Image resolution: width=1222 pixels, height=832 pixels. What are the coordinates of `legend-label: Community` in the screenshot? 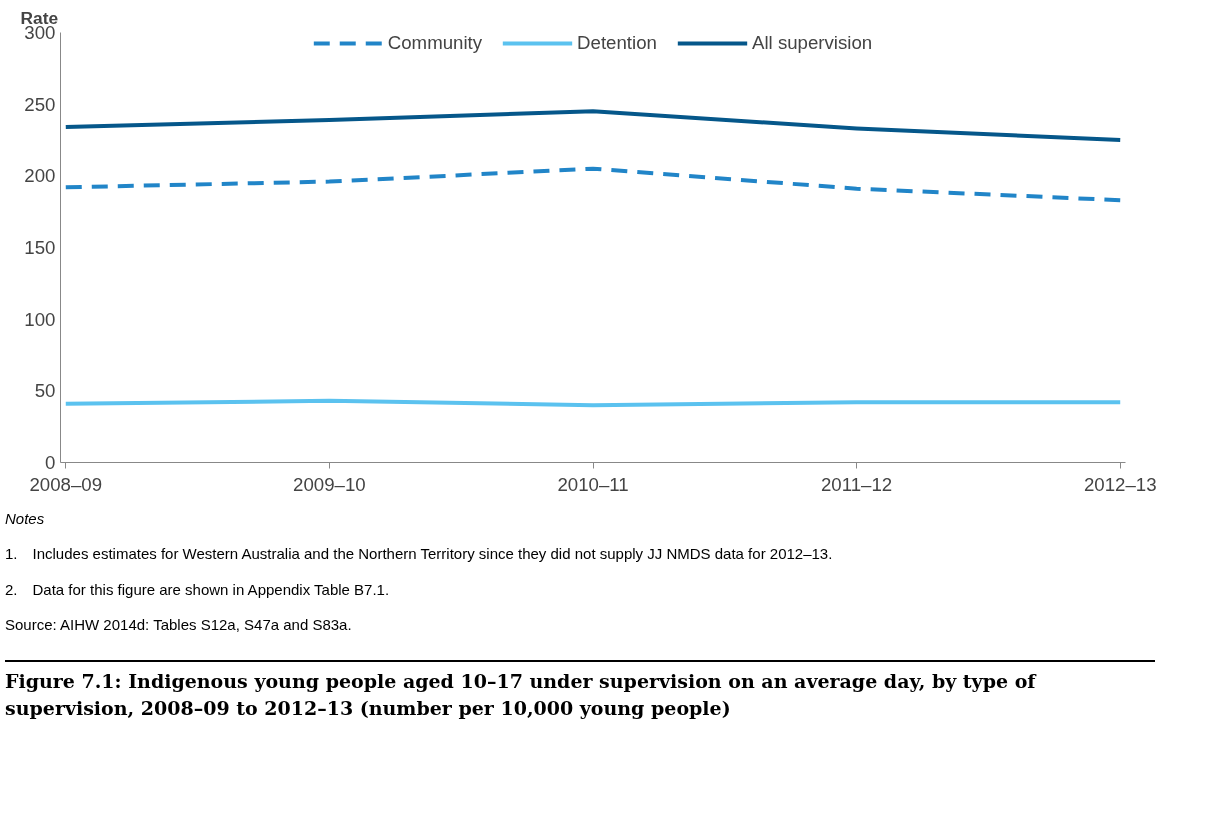 It's located at (435, 43).